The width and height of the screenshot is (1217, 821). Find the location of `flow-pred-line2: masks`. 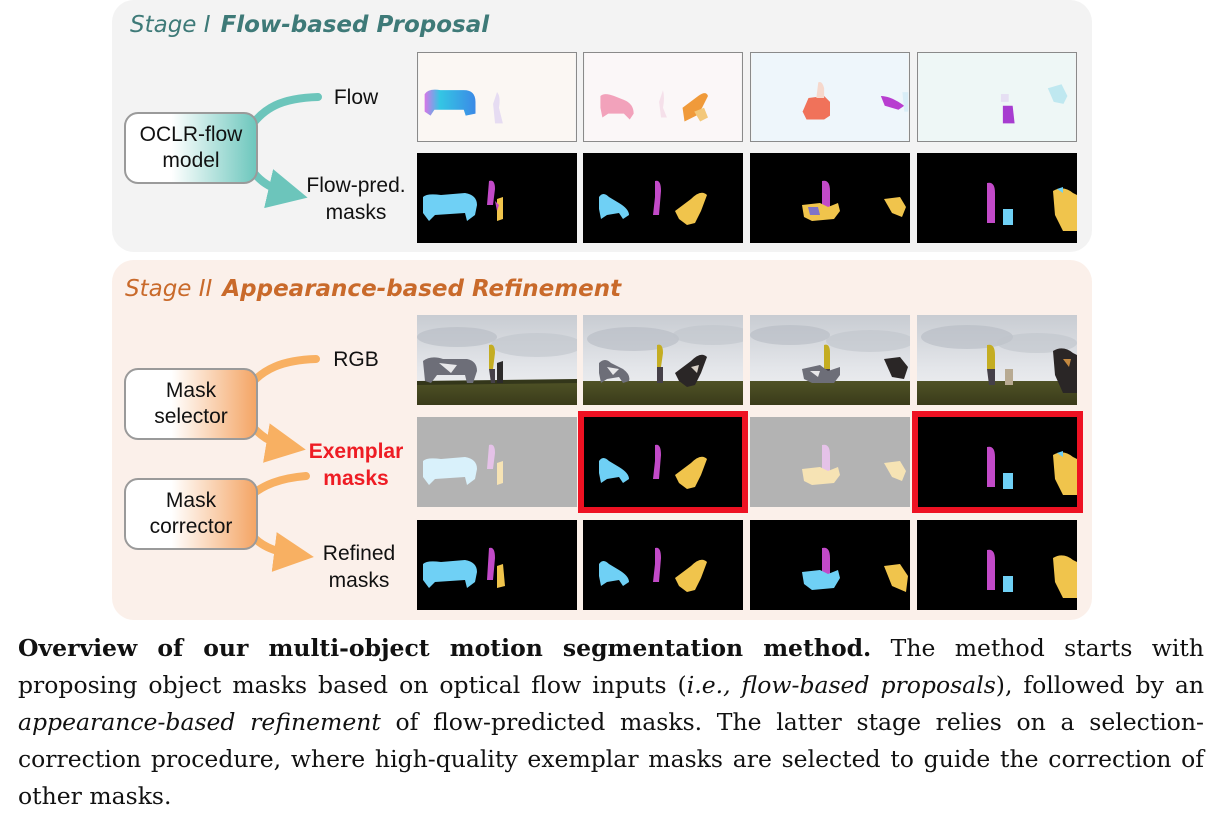

flow-pred-line2: masks is located at coordinates (356, 212).